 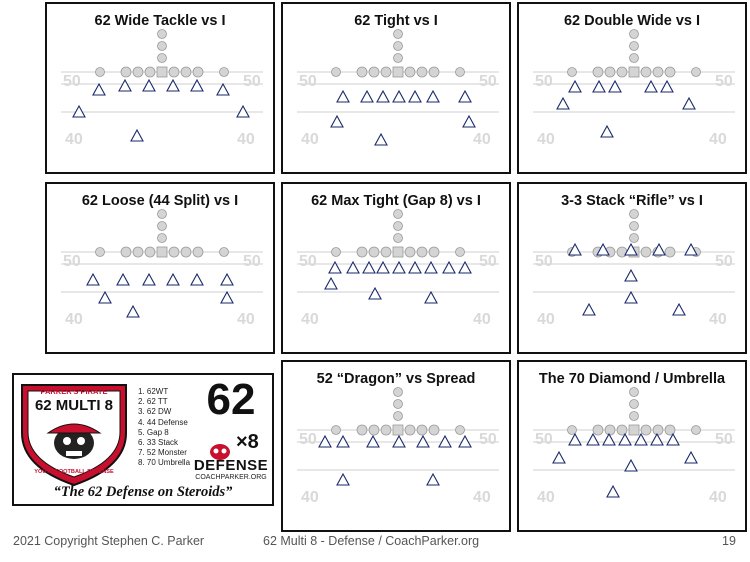 I want to click on list-item: 7. 52 Monster, so click(x=162, y=453).